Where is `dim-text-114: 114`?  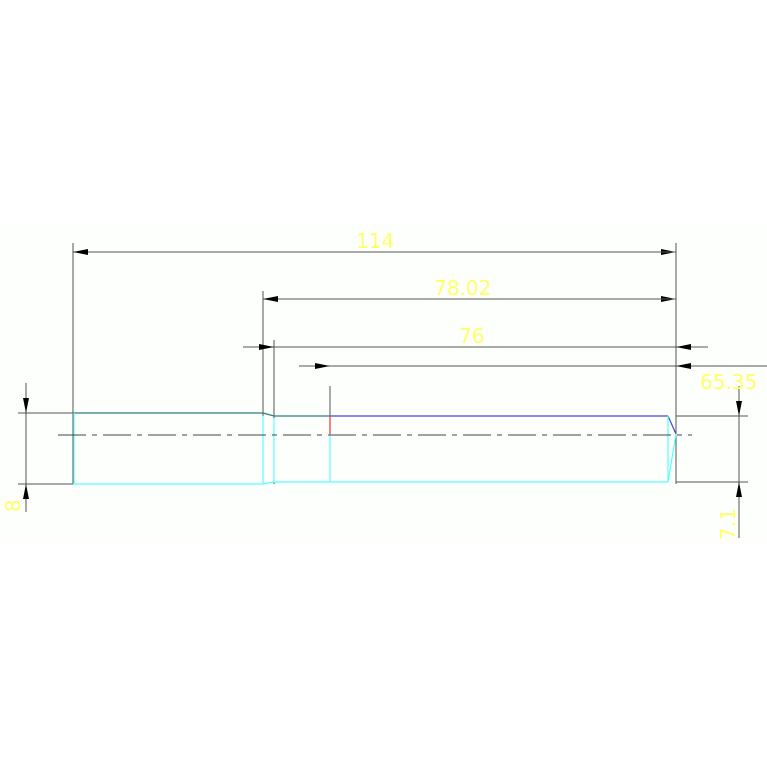
dim-text-114: 114 is located at coordinates (375, 241).